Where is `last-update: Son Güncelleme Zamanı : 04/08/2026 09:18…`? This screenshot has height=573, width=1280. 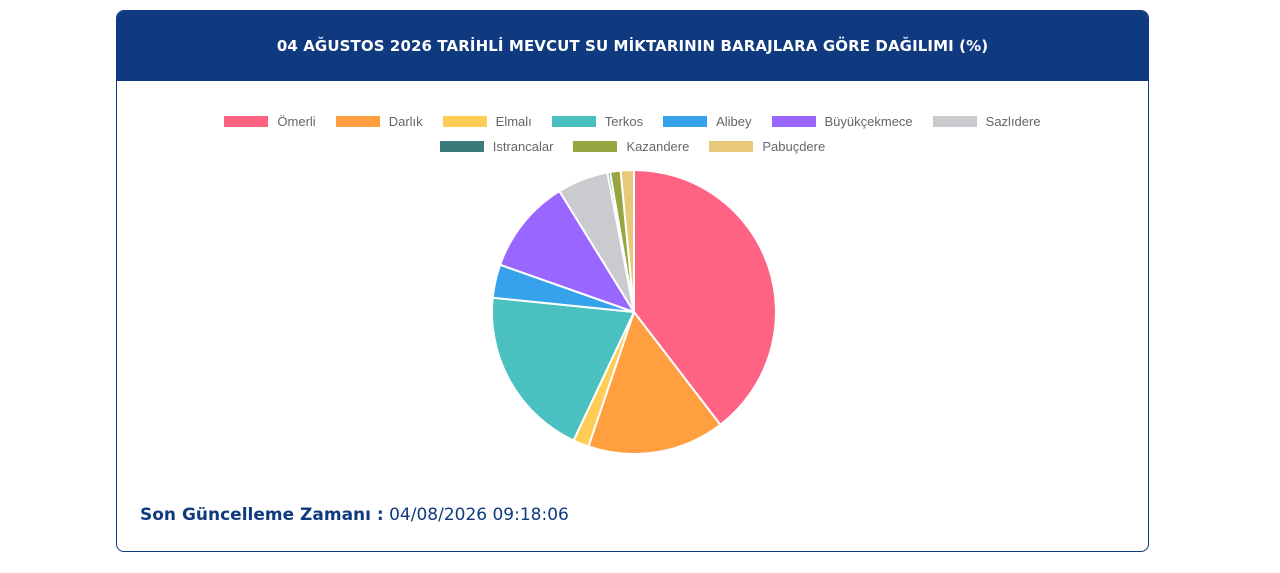 last-update: Son Güncelleme Zamanı : 04/08/2026 09:18… is located at coordinates (354, 515).